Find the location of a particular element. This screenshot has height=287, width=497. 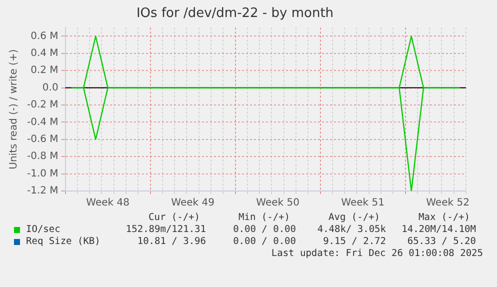

legend-label: IO/sec is located at coordinates (44, 230).